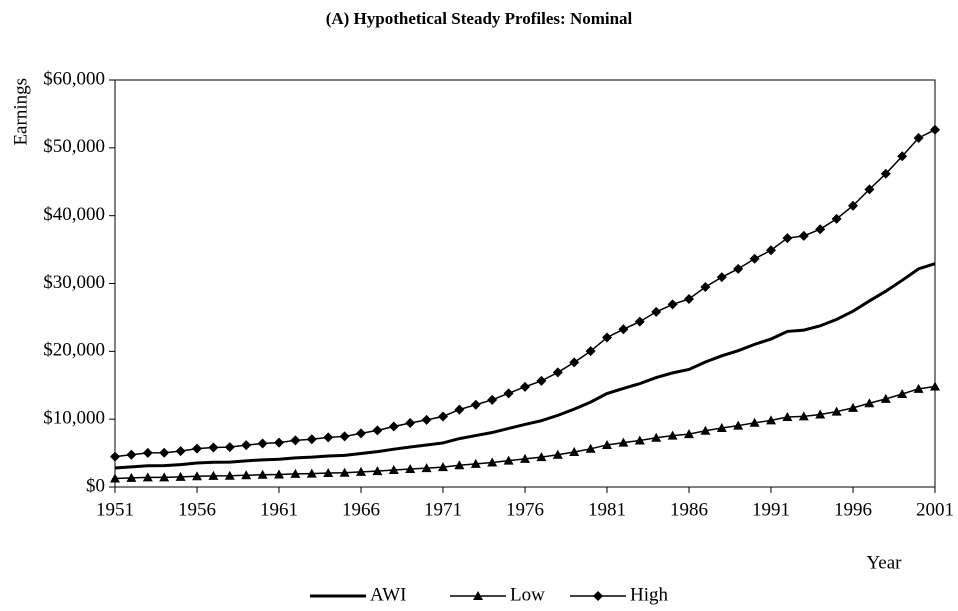  What do you see at coordinates (527, 594) in the screenshot?
I see `legend-label: Low` at bounding box center [527, 594].